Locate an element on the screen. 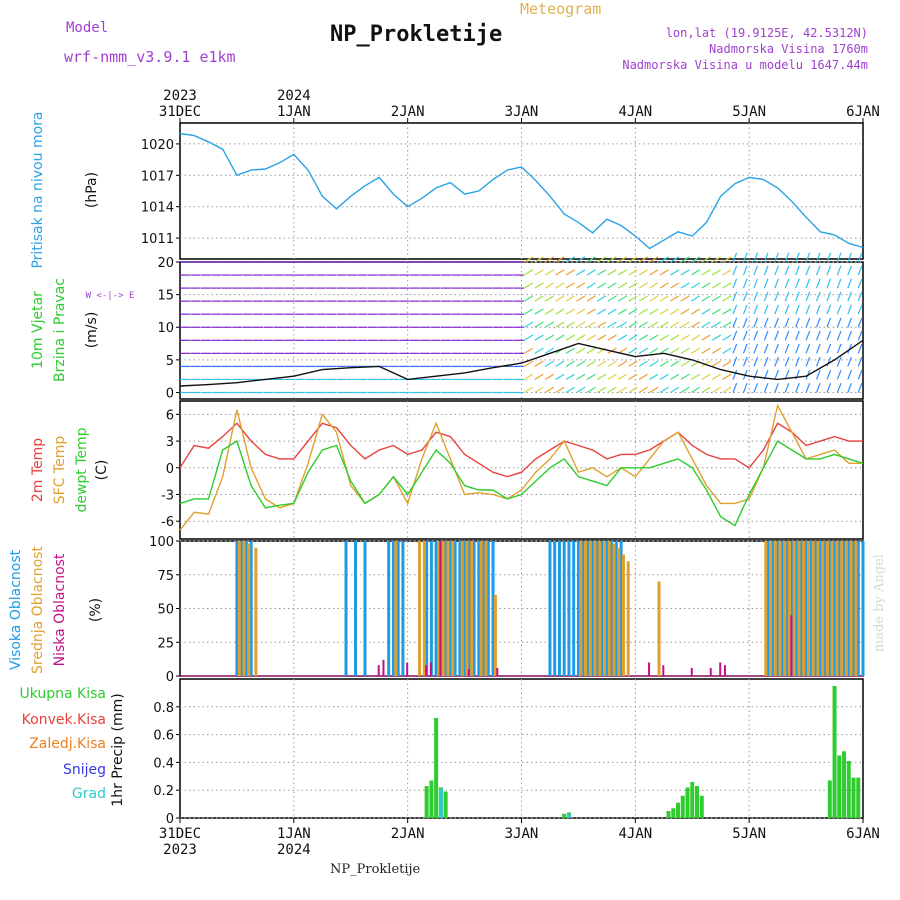  precip-legend-item: Konvek.Kisa is located at coordinates (64, 720).